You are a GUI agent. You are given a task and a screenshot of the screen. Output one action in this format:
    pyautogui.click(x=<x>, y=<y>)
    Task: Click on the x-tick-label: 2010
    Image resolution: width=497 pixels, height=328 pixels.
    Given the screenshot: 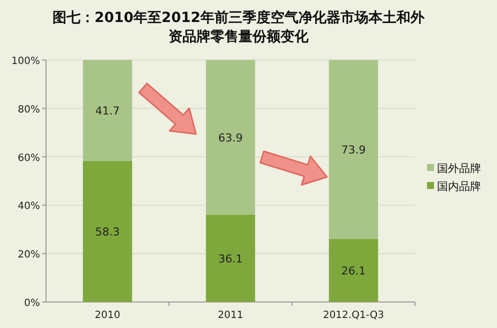 What is the action you would take?
    pyautogui.click(x=107, y=315)
    